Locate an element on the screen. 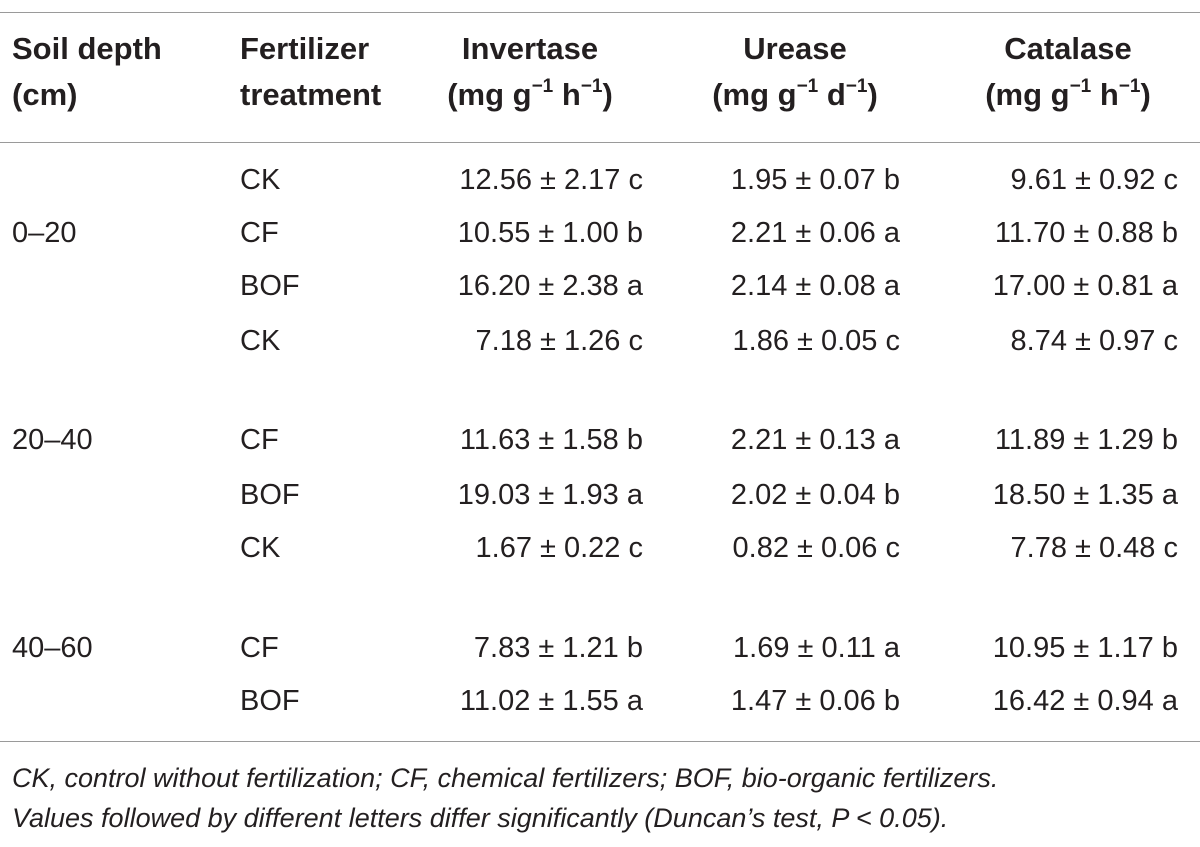 Image resolution: width=1200 pixels, height=847 pixels. invertase-cell: 16.20 ± 2.38 a is located at coordinates (550, 286).